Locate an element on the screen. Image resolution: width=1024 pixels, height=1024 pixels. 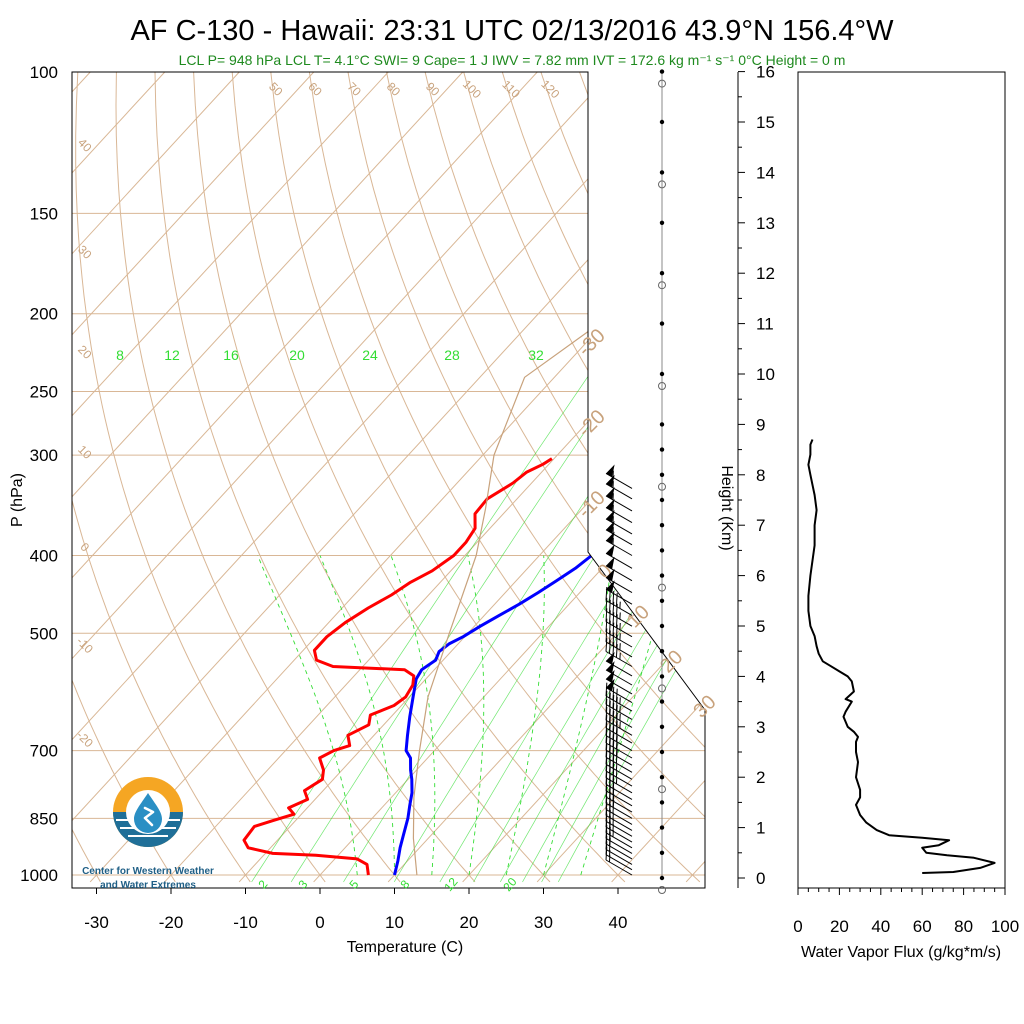
height-tick-2: 2 is located at coordinates (760, 777).